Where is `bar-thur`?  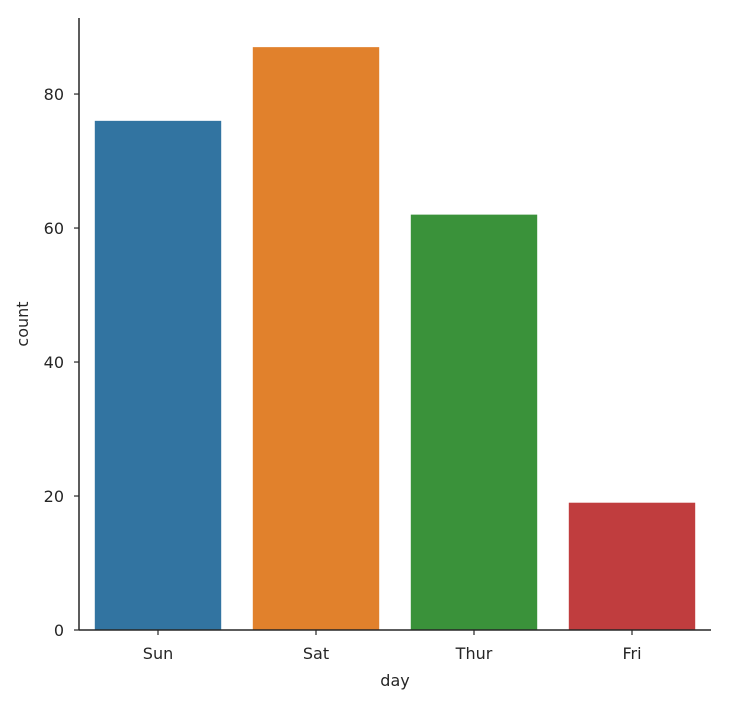 bar-thur is located at coordinates (474, 422).